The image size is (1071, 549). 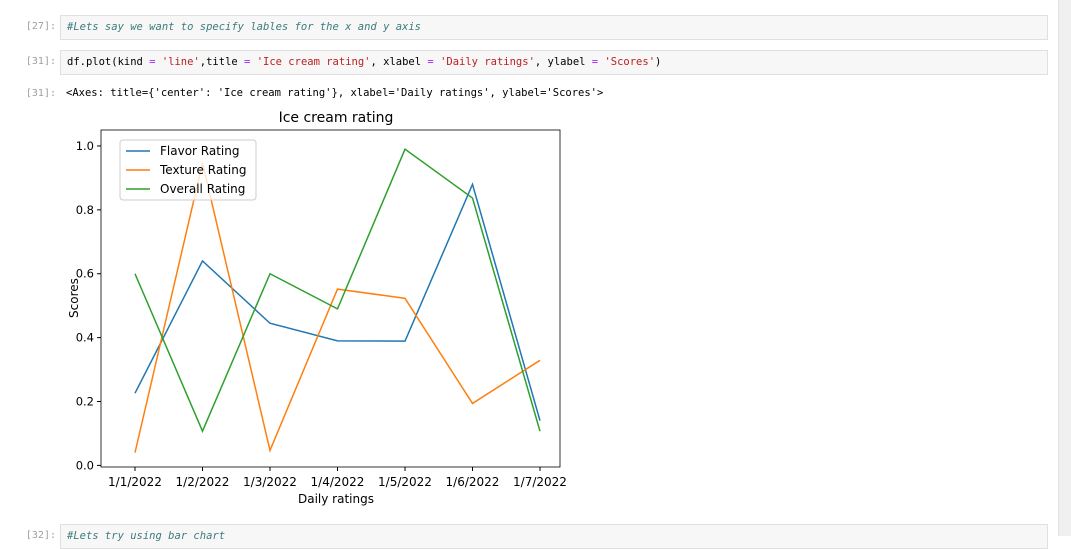 I want to click on x-tick-label: 1/5/2022, so click(x=405, y=482).